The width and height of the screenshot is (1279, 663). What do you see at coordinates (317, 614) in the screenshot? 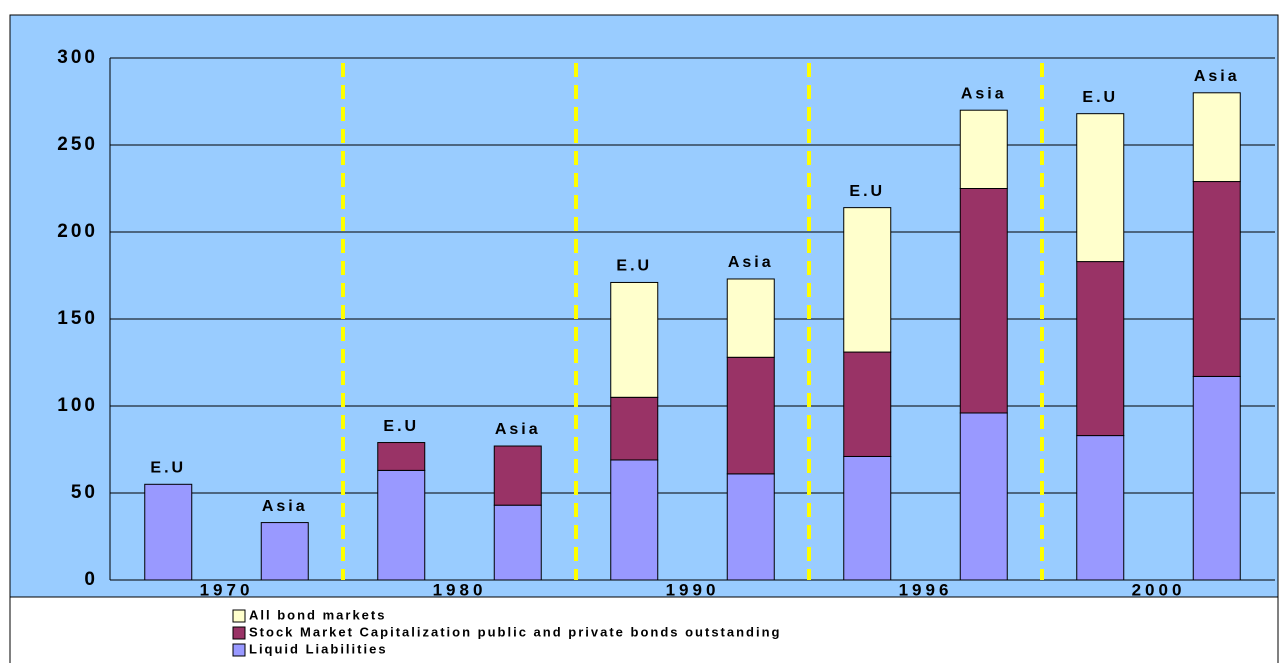
I see `legend-label: All bond markets` at bounding box center [317, 614].